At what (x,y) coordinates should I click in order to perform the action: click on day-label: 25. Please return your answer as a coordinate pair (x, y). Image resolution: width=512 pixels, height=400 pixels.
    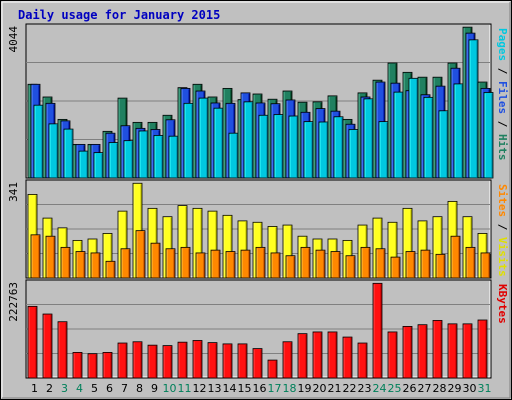
    Looking at the image, I should click on (395, 388).